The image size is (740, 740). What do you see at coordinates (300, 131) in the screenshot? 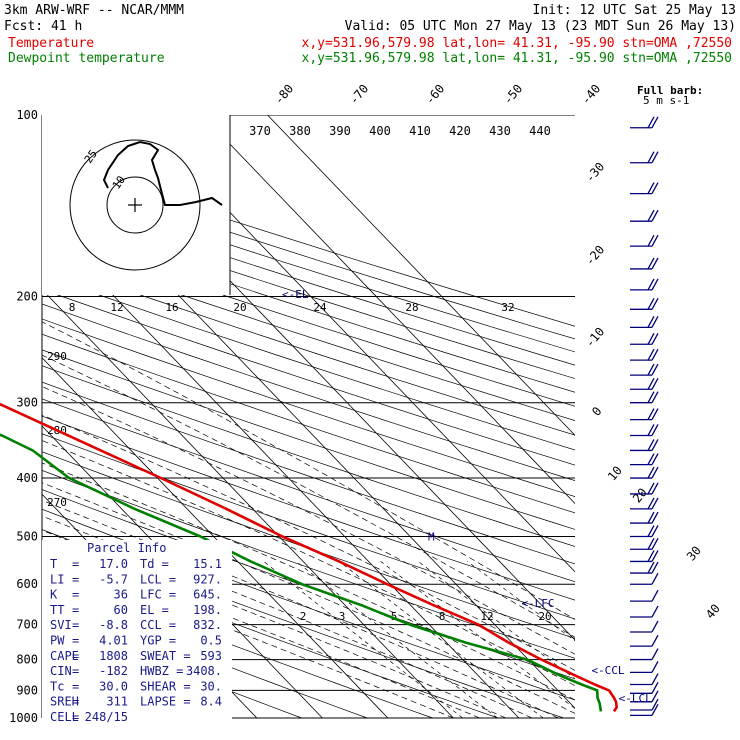
I see `theta-e-label: 380` at bounding box center [300, 131].